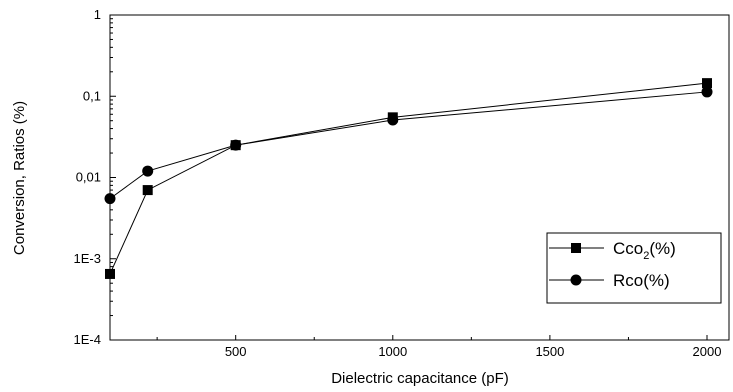 The height and width of the screenshot is (392, 733). What do you see at coordinates (549, 351) in the screenshot?
I see `x-tick-label: 1500` at bounding box center [549, 351].